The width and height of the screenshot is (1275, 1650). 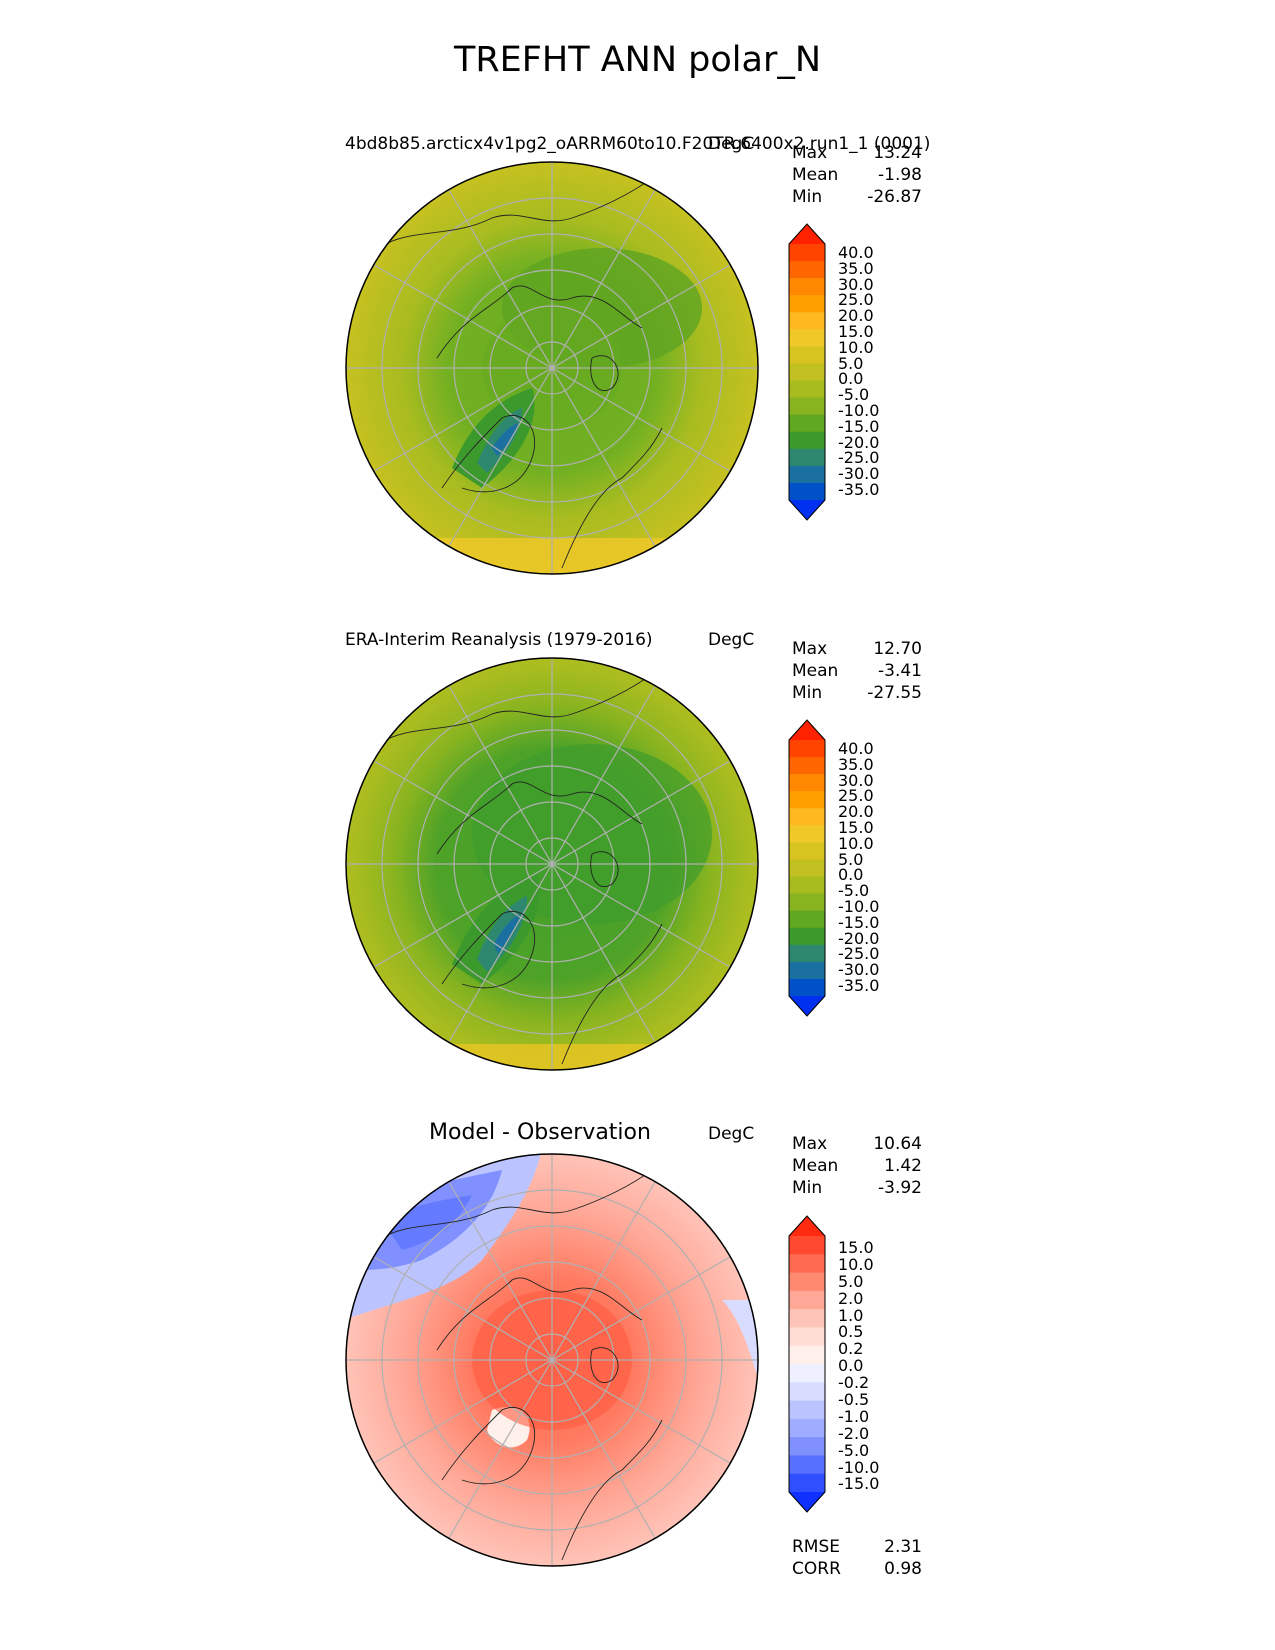 What do you see at coordinates (856, 764) in the screenshot?
I see `tick-label: 35.0` at bounding box center [856, 764].